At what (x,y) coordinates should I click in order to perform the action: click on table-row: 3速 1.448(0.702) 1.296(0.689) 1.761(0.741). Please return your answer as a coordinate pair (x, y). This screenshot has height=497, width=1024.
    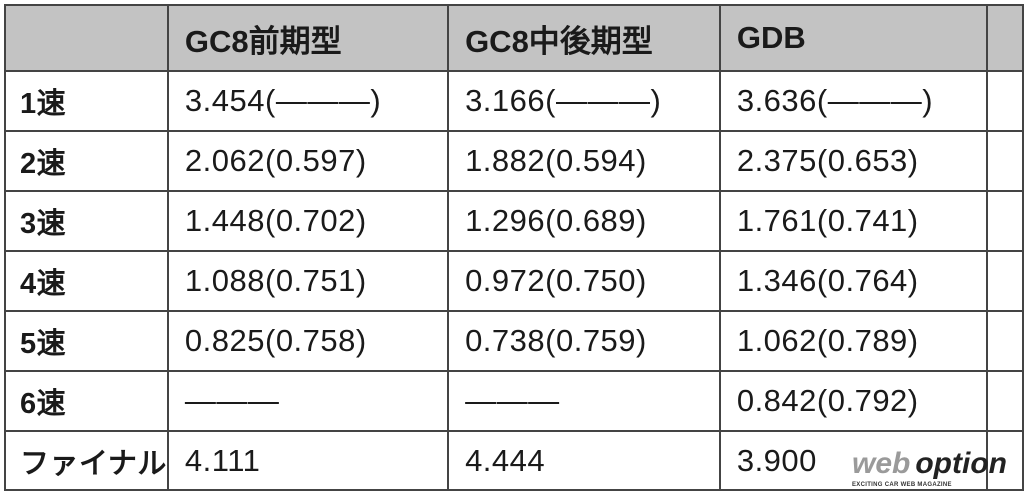
    Looking at the image, I should click on (514, 221).